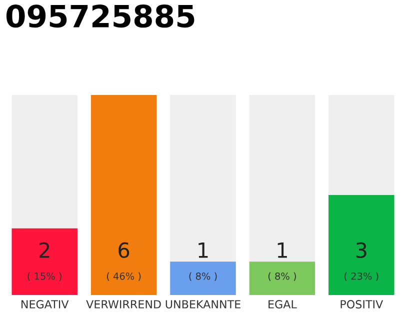 The height and width of the screenshot is (320, 410). Describe the element at coordinates (362, 304) in the screenshot. I see `x-tick-label: POSITIV` at that location.